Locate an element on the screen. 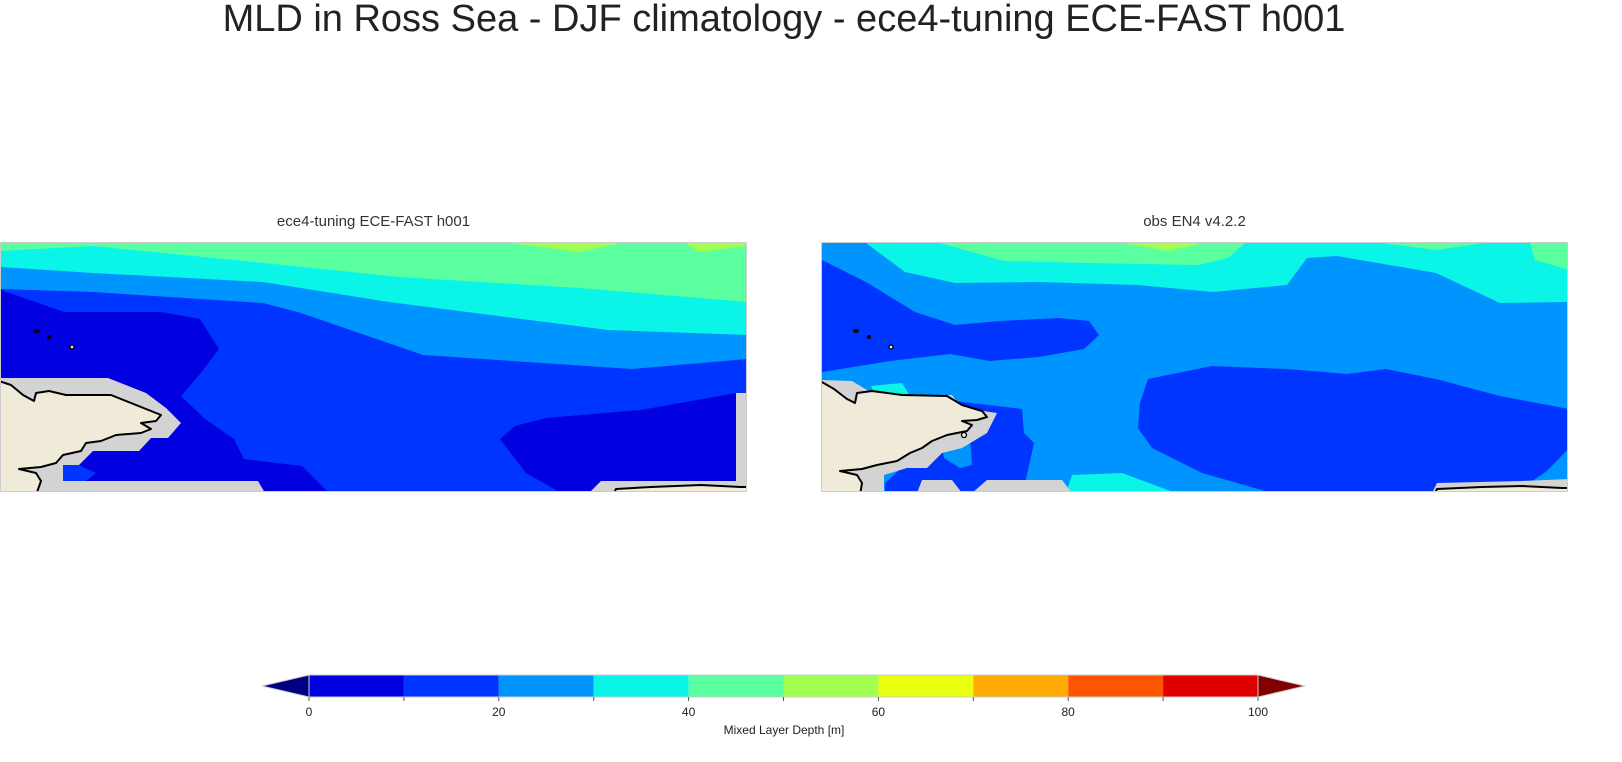 The height and width of the screenshot is (762, 1622). colorbar-extend-under is located at coordinates (285, 686).